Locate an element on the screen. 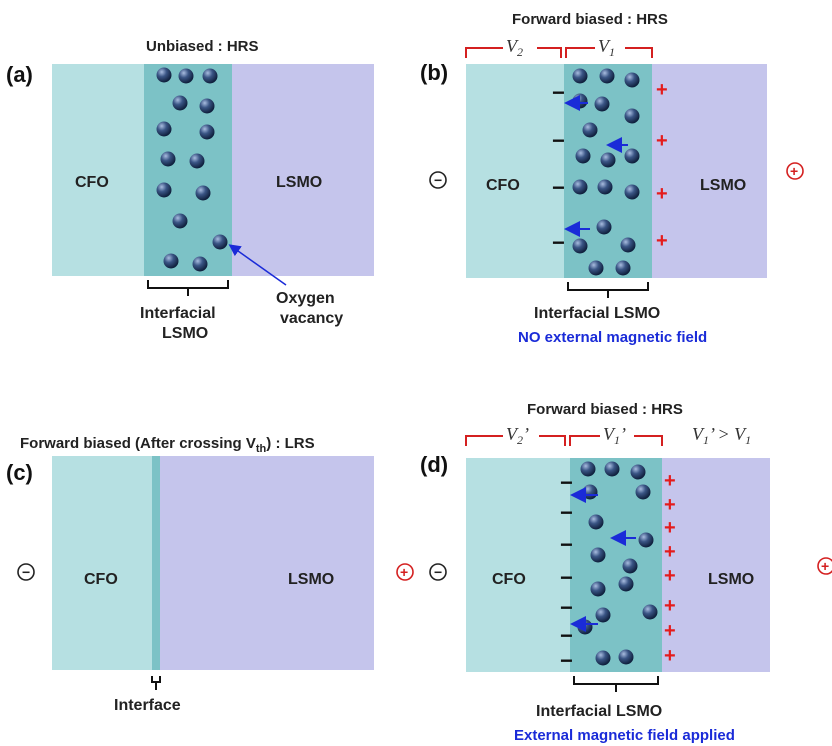  panel-b-bracket is located at coordinates (608, 290).